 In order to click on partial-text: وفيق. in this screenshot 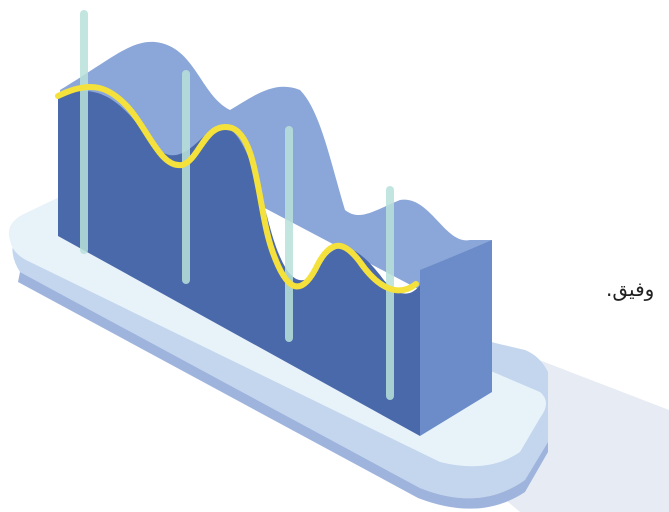, I will do `click(630, 289)`.